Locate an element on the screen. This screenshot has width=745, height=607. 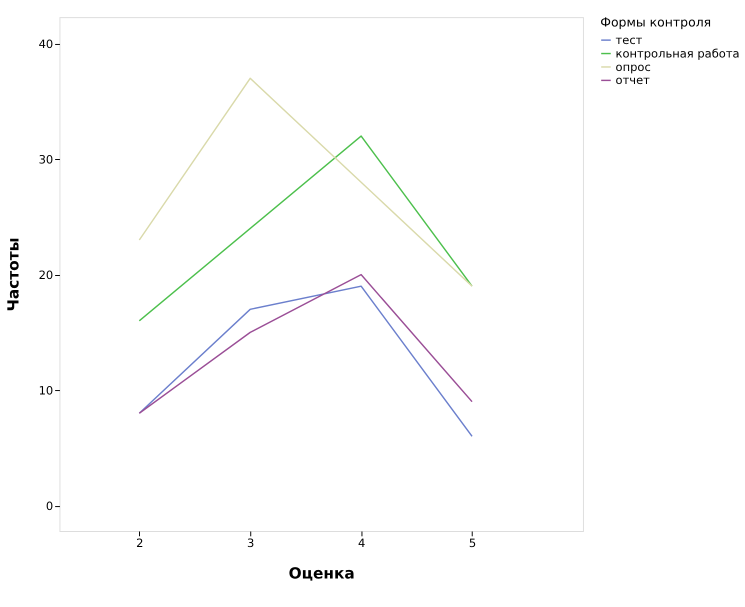
x-tick-label: 5 is located at coordinates (472, 543).